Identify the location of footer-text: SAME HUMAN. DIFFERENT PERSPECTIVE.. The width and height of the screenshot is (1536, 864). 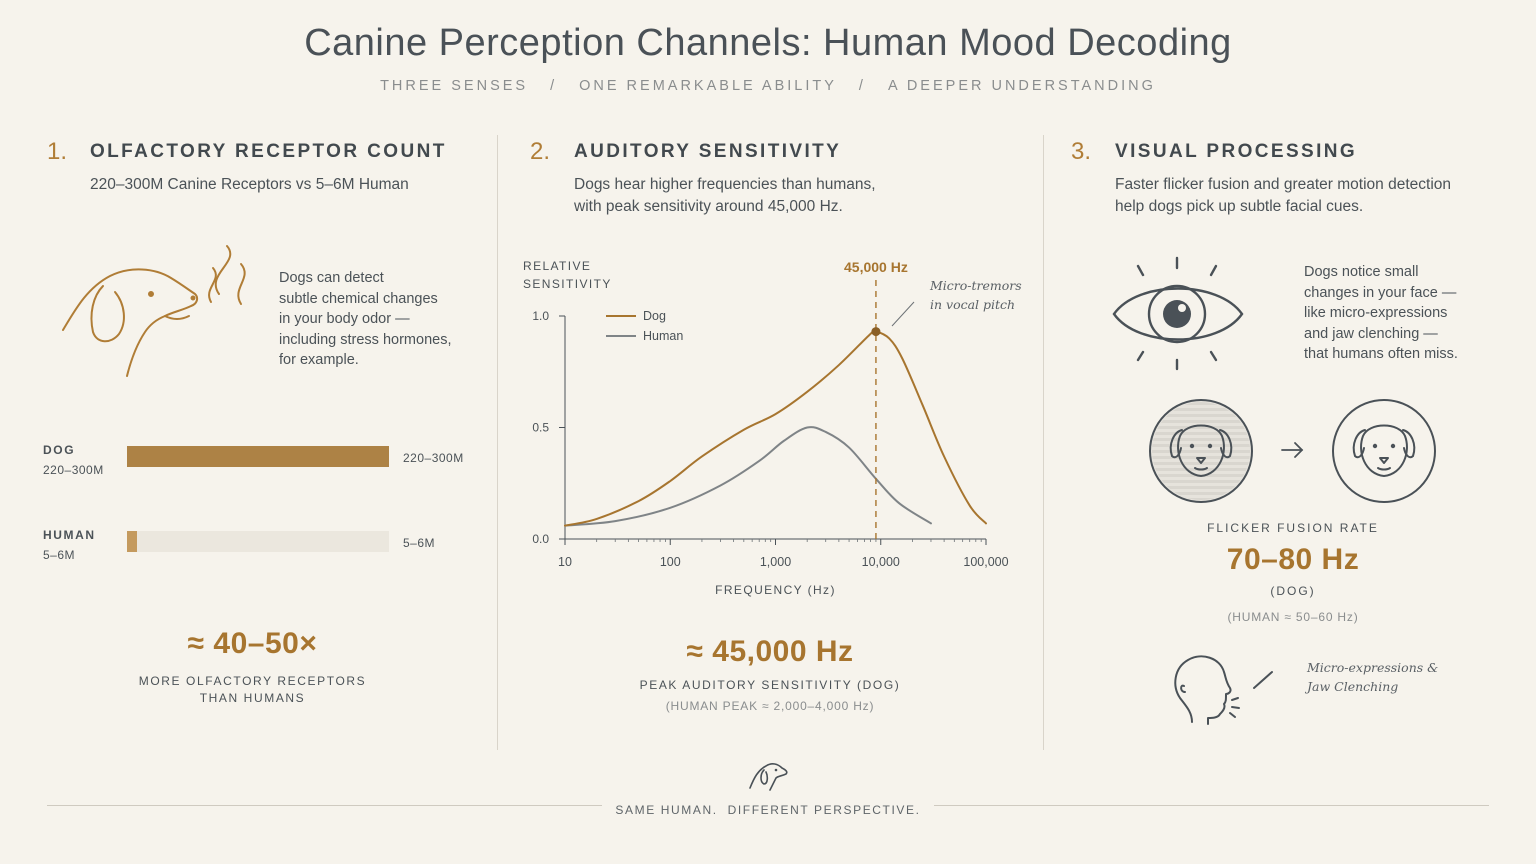
(768, 810).